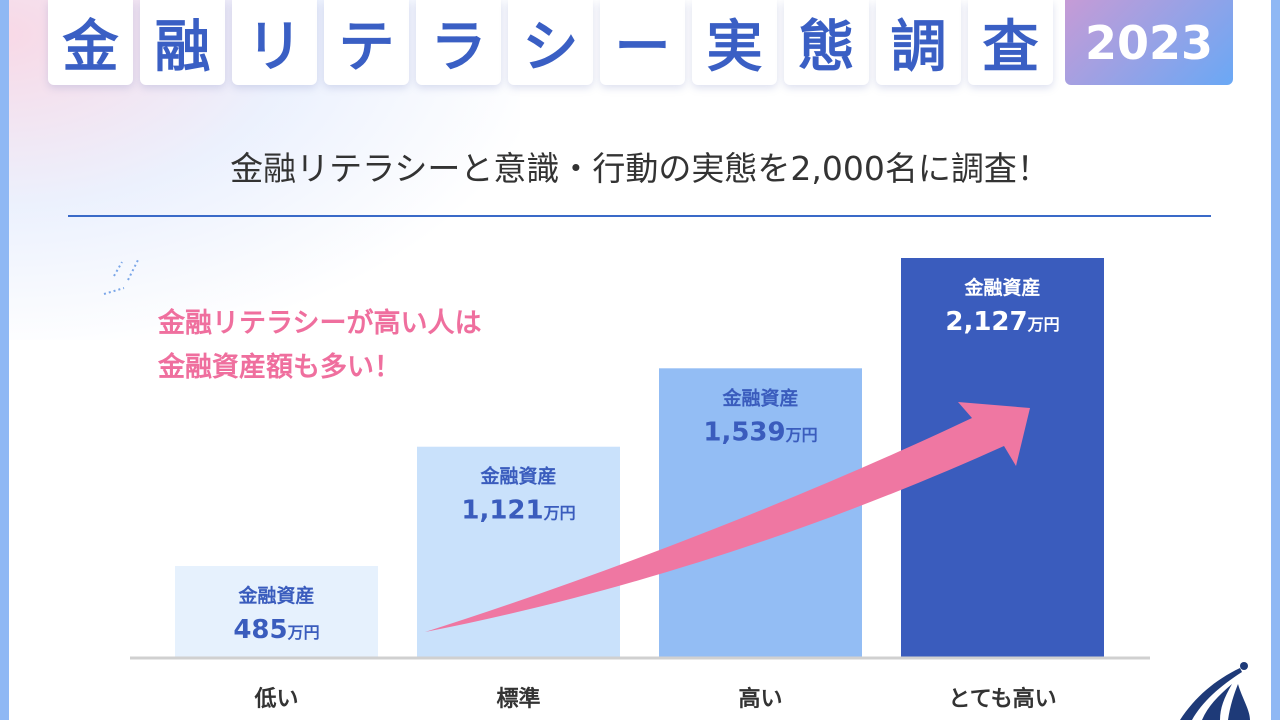  I want to click on data-label: 485万円, so click(276, 630).